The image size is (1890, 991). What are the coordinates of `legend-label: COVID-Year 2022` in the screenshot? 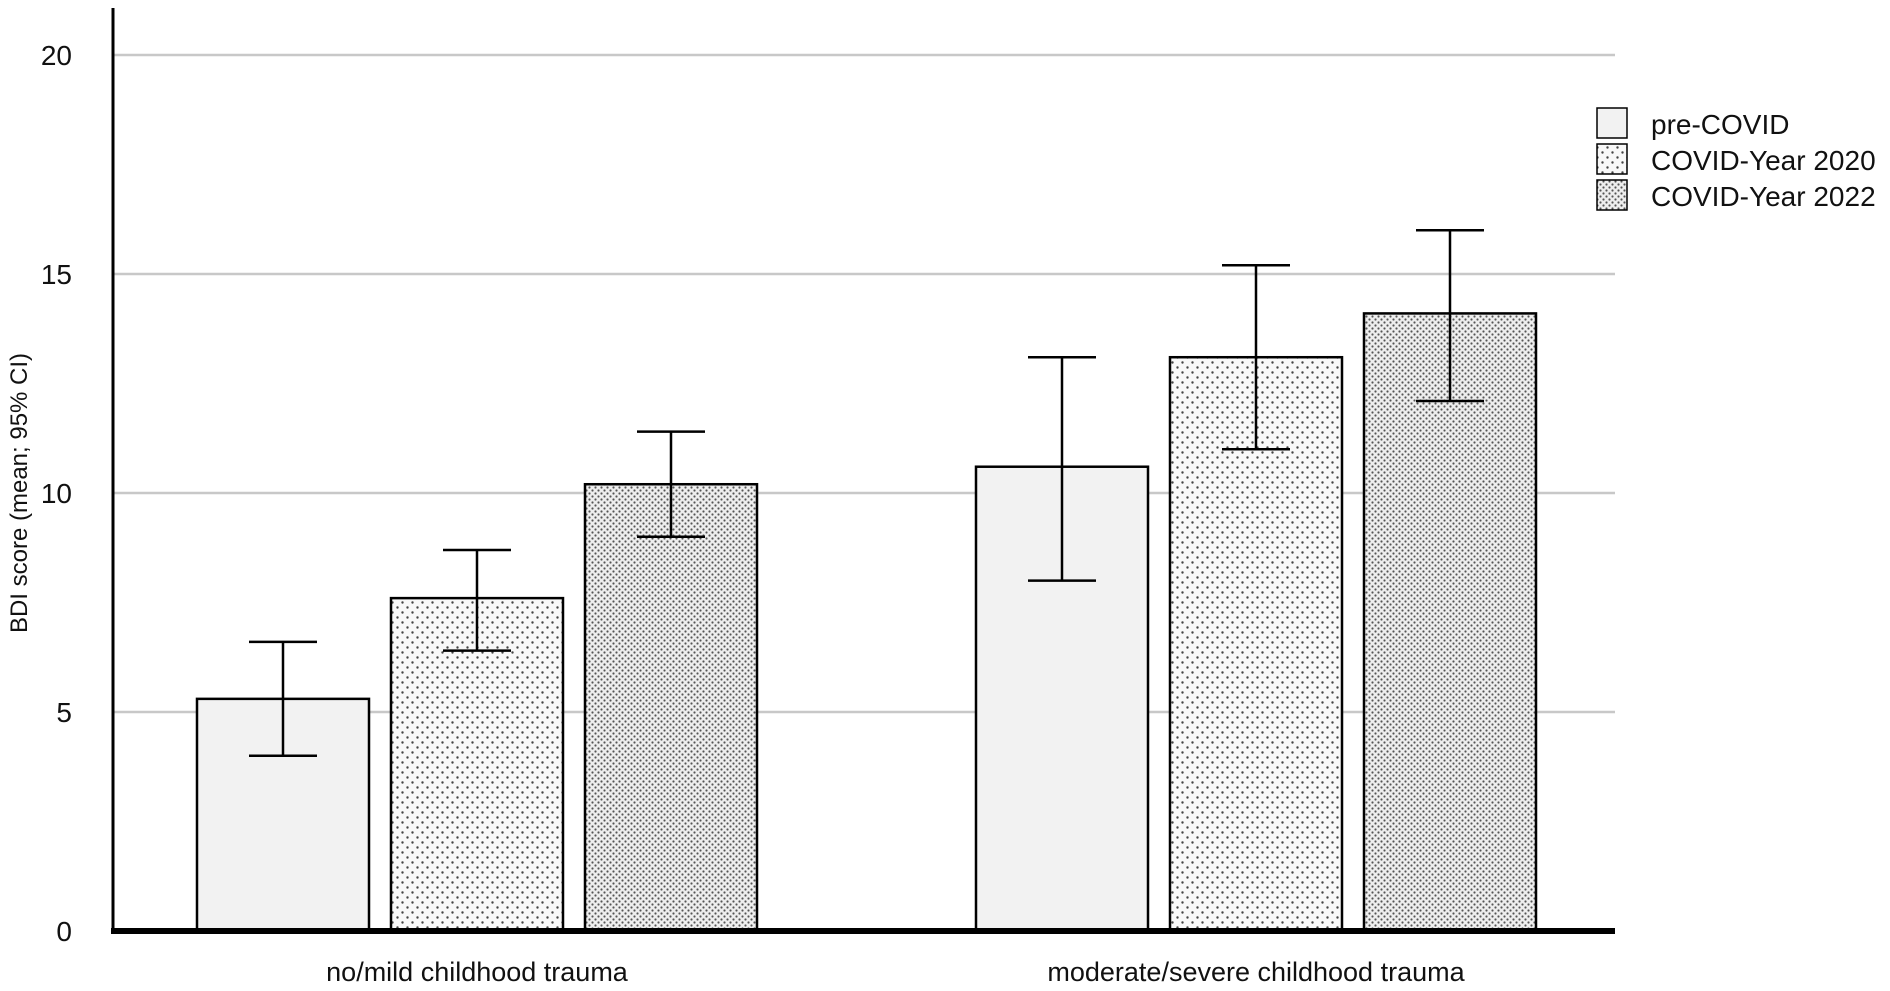 It's located at (1763, 196).